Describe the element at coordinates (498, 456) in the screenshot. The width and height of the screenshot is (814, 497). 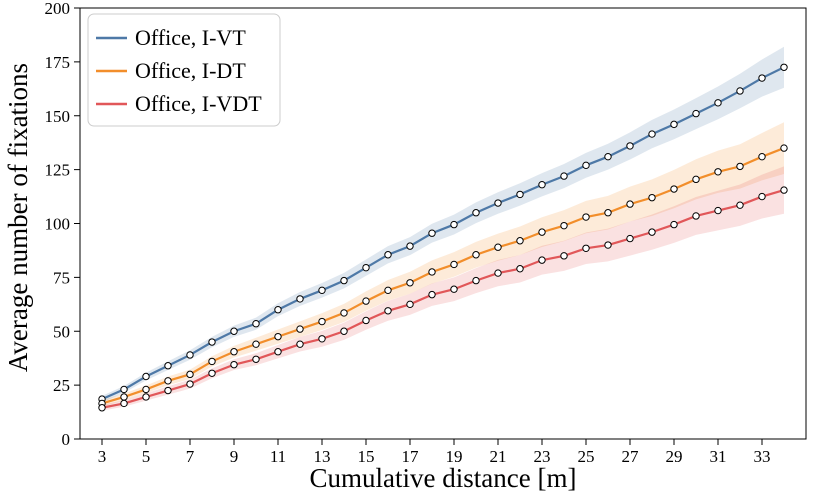
I see `x-tick-label: 21` at that location.